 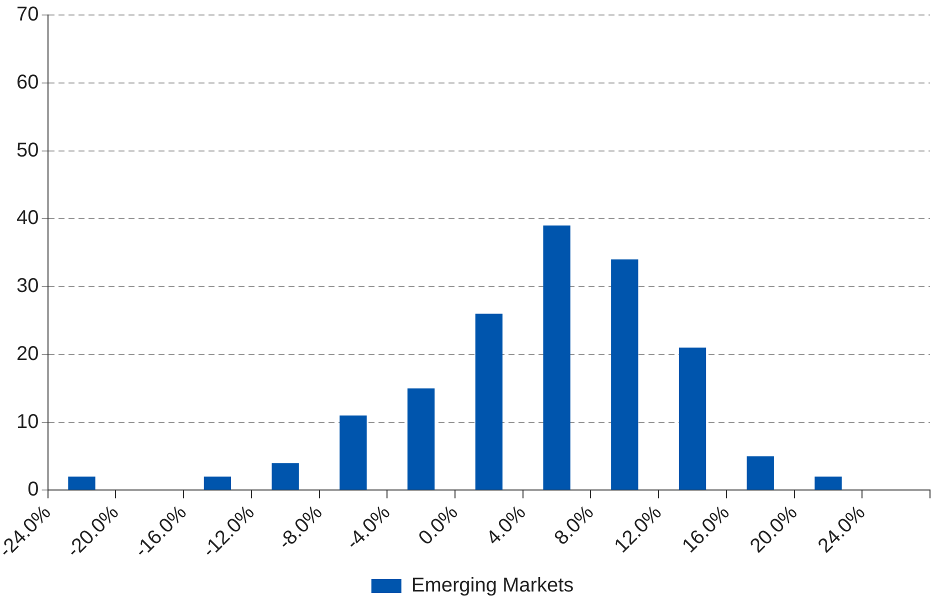 I want to click on legend-label: Emerging Markets, so click(x=492, y=585).